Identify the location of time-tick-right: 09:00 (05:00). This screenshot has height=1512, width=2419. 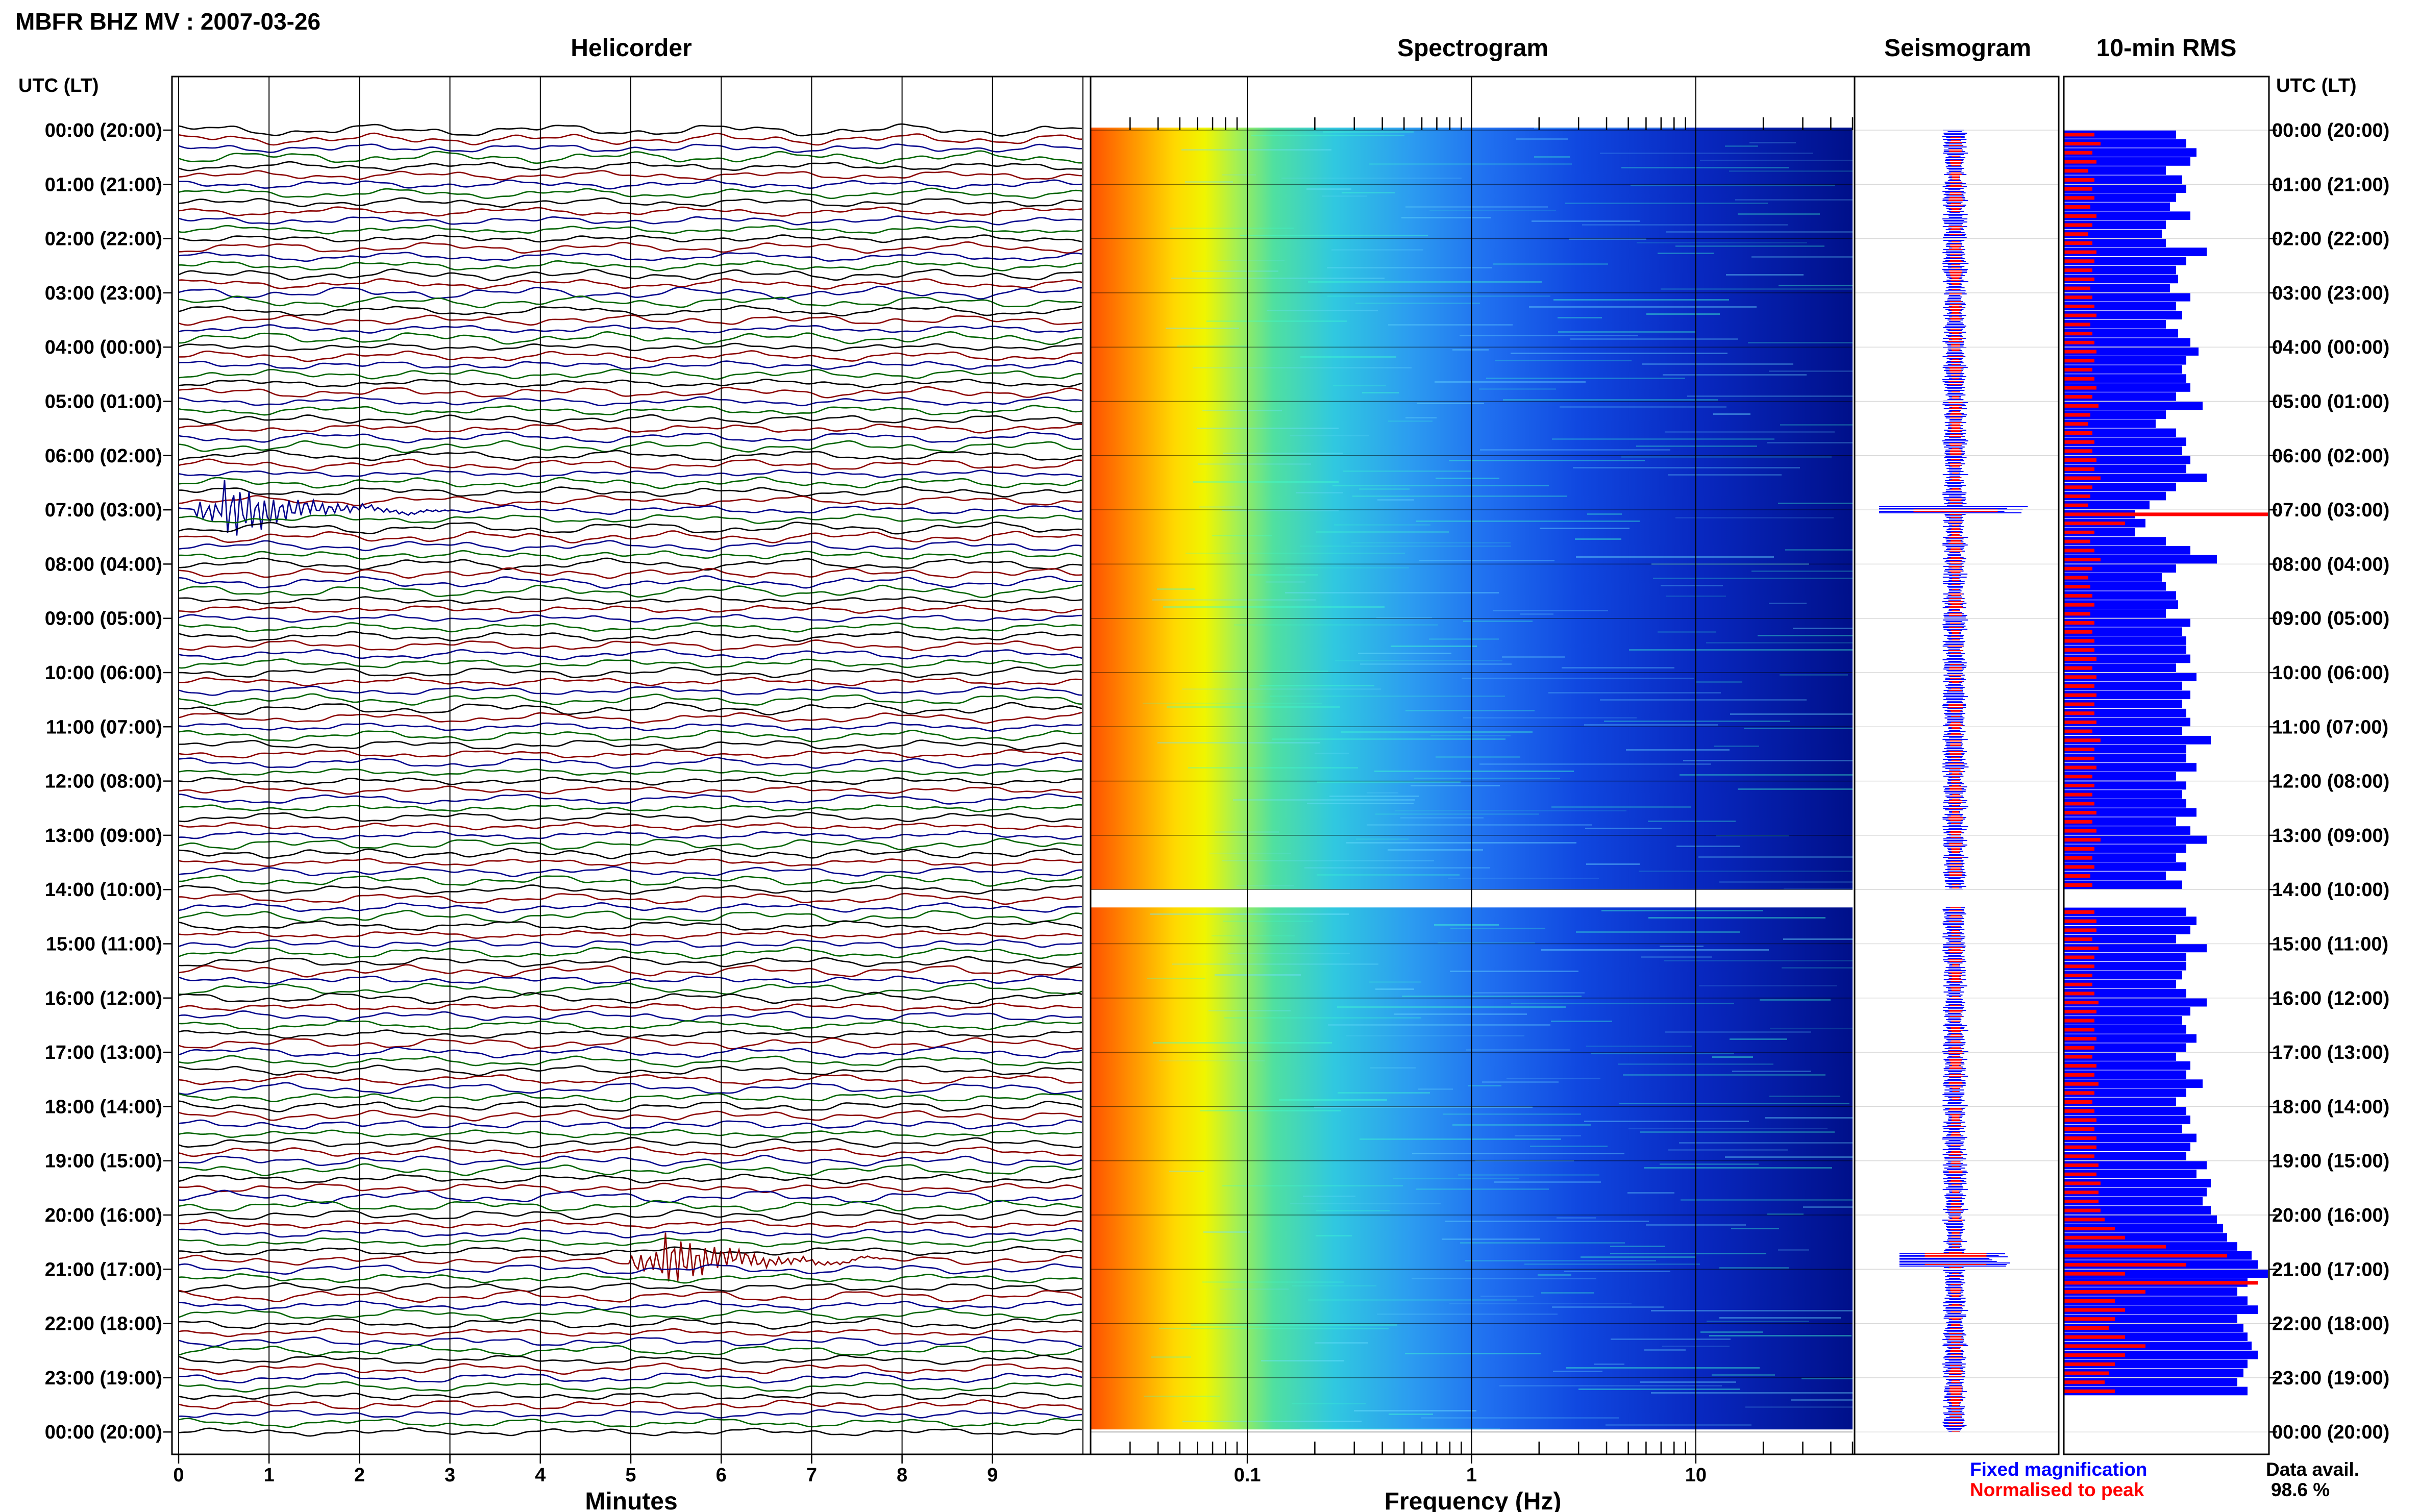
(2330, 619).